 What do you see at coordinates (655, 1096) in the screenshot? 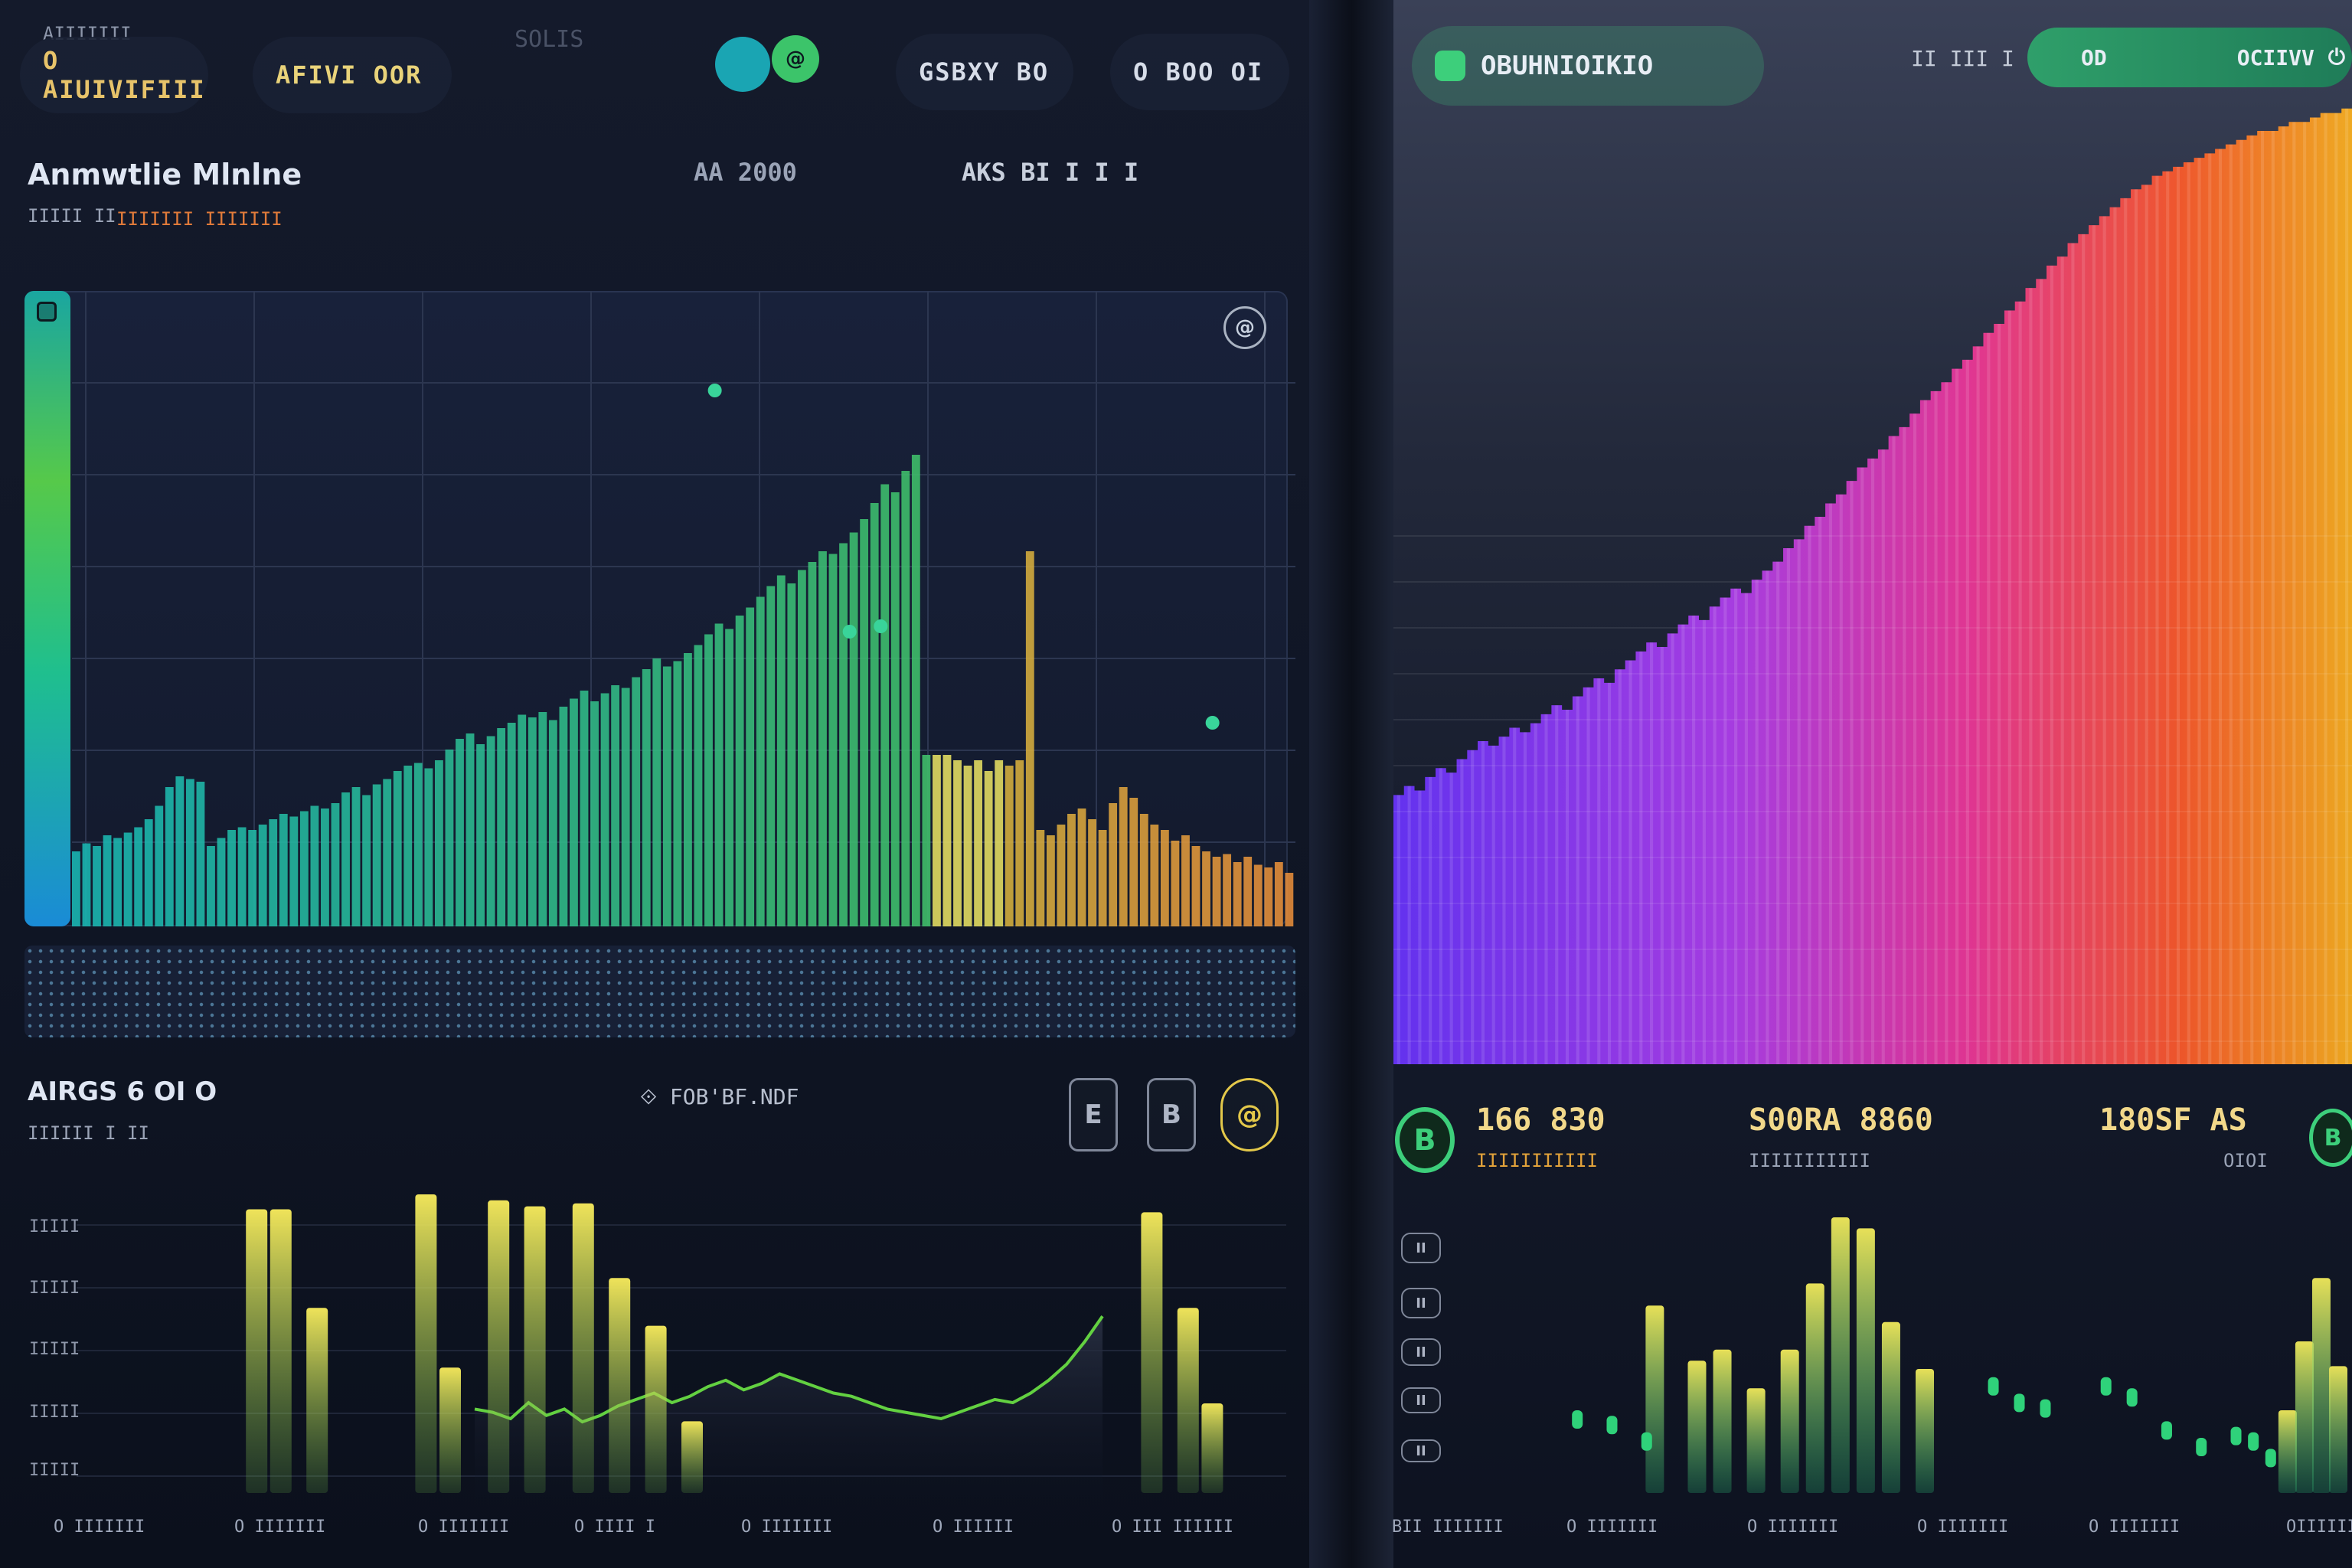
I see `filter-icon: ⟐` at bounding box center [655, 1096].